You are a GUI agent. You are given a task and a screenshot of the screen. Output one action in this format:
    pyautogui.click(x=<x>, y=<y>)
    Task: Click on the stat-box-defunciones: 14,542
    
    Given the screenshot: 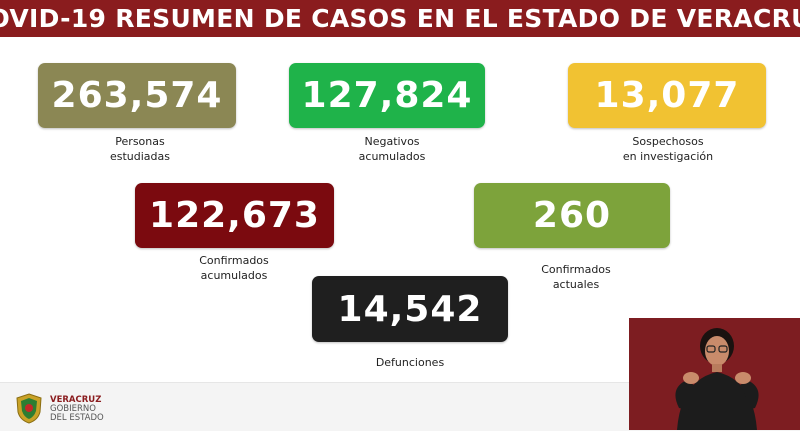 What is the action you would take?
    pyautogui.click(x=410, y=309)
    